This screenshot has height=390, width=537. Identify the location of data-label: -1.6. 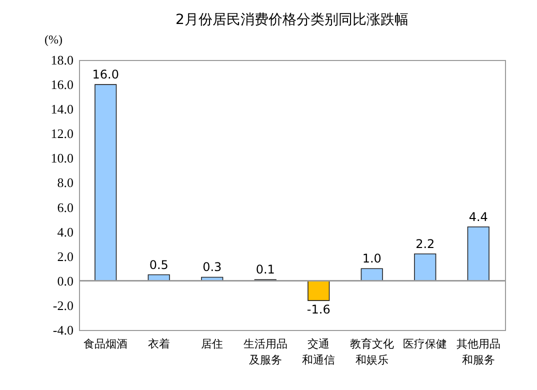
(318, 309).